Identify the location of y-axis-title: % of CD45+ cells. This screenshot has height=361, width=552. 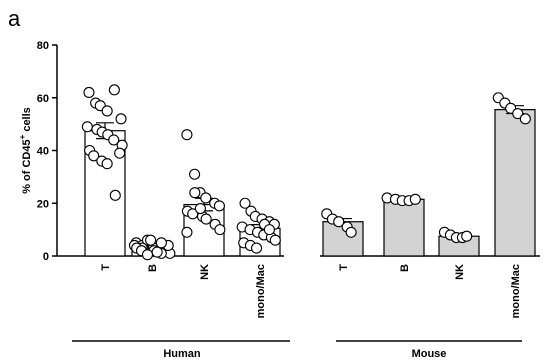
(25, 150).